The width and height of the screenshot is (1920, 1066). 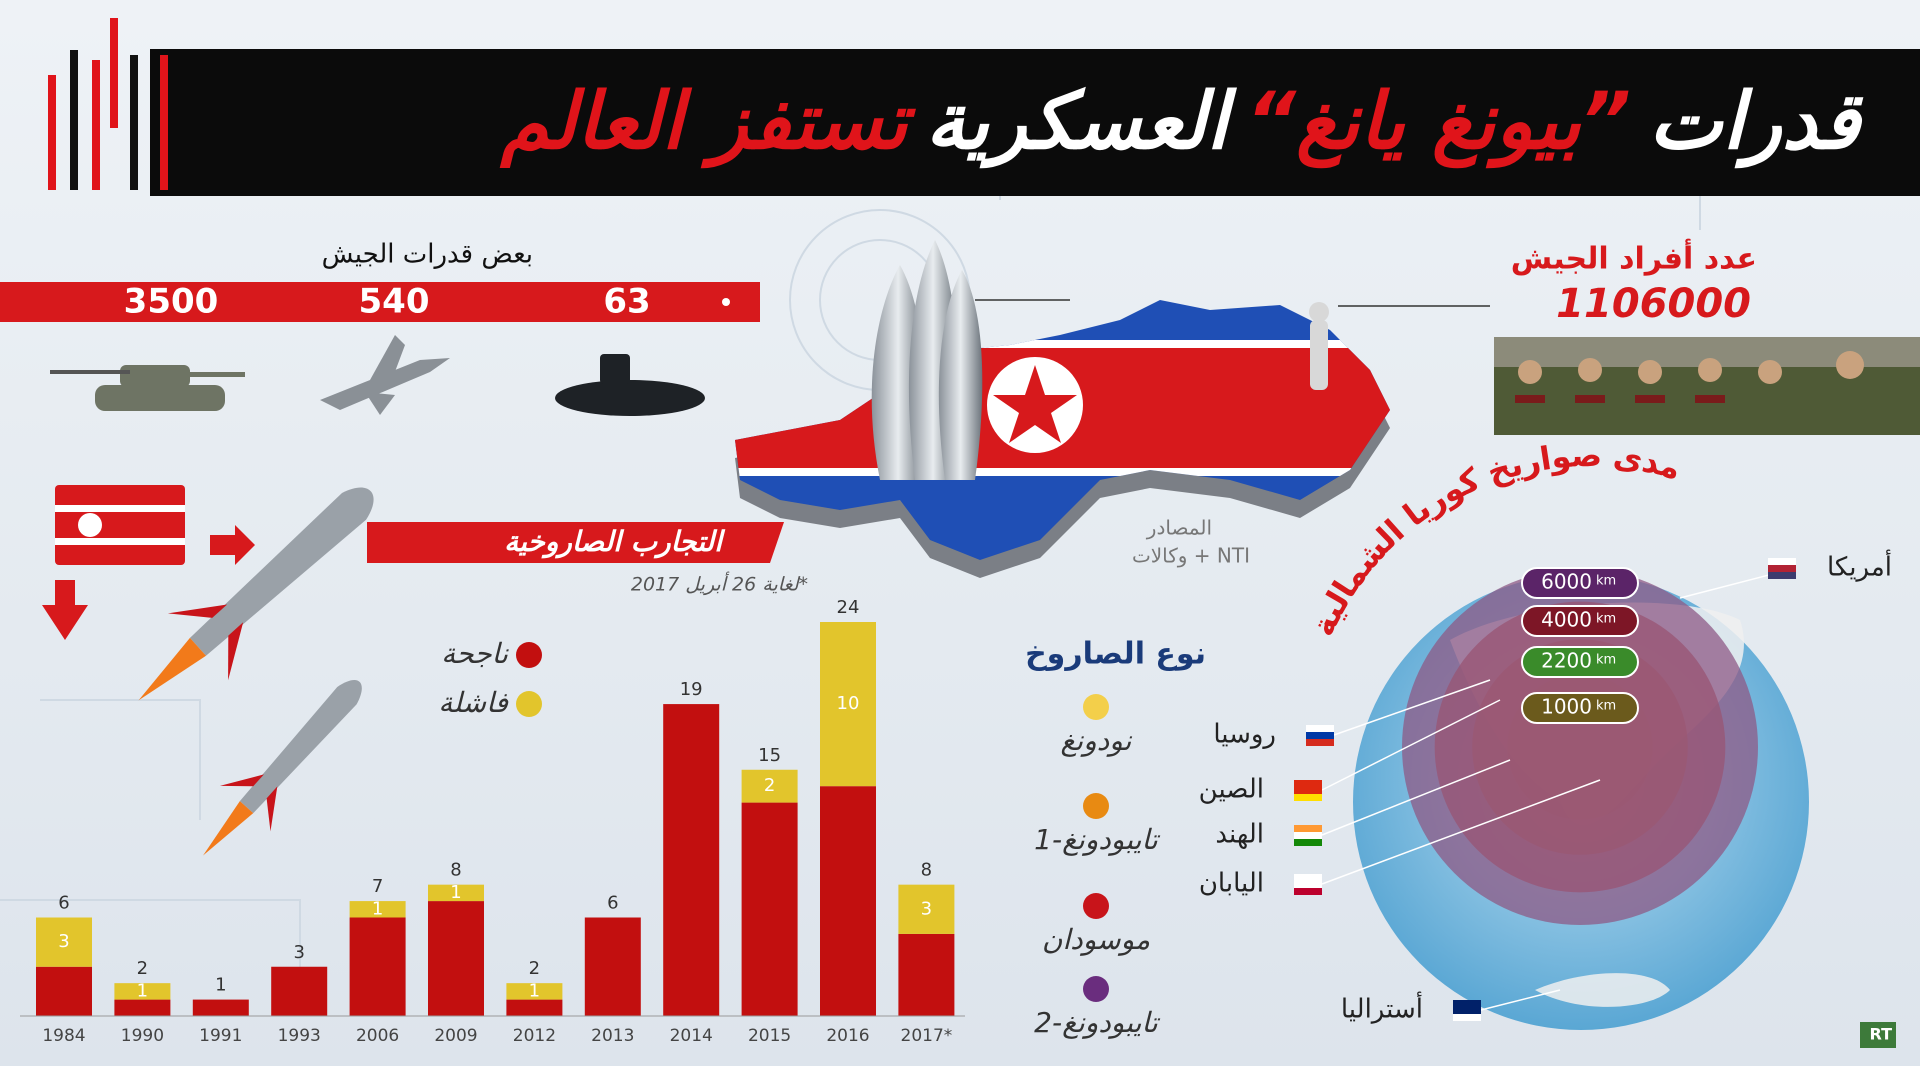 I want to click on x-tick-label: 2009, so click(x=455, y=1036).